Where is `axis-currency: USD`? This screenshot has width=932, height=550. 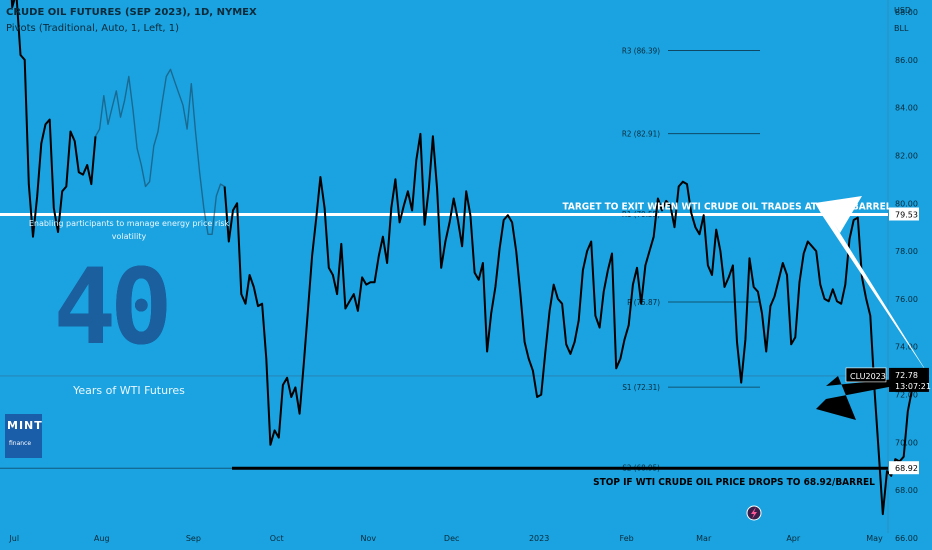 axis-currency: USD is located at coordinates (903, 10).